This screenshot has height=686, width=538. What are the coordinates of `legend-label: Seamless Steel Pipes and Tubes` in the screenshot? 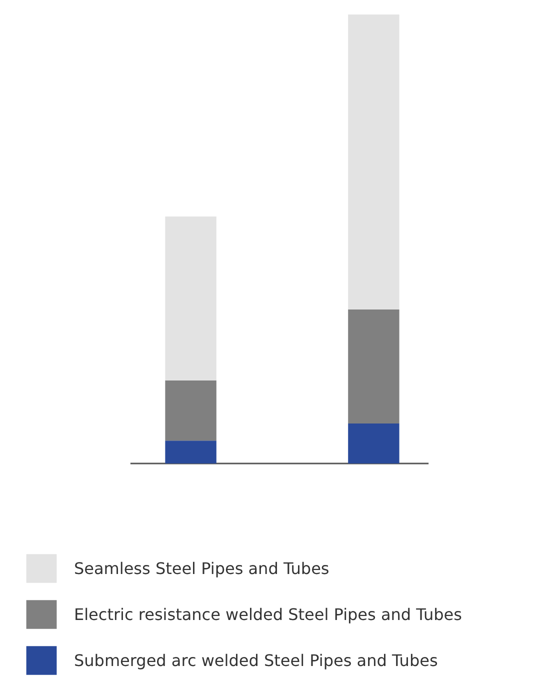 It's located at (202, 568).